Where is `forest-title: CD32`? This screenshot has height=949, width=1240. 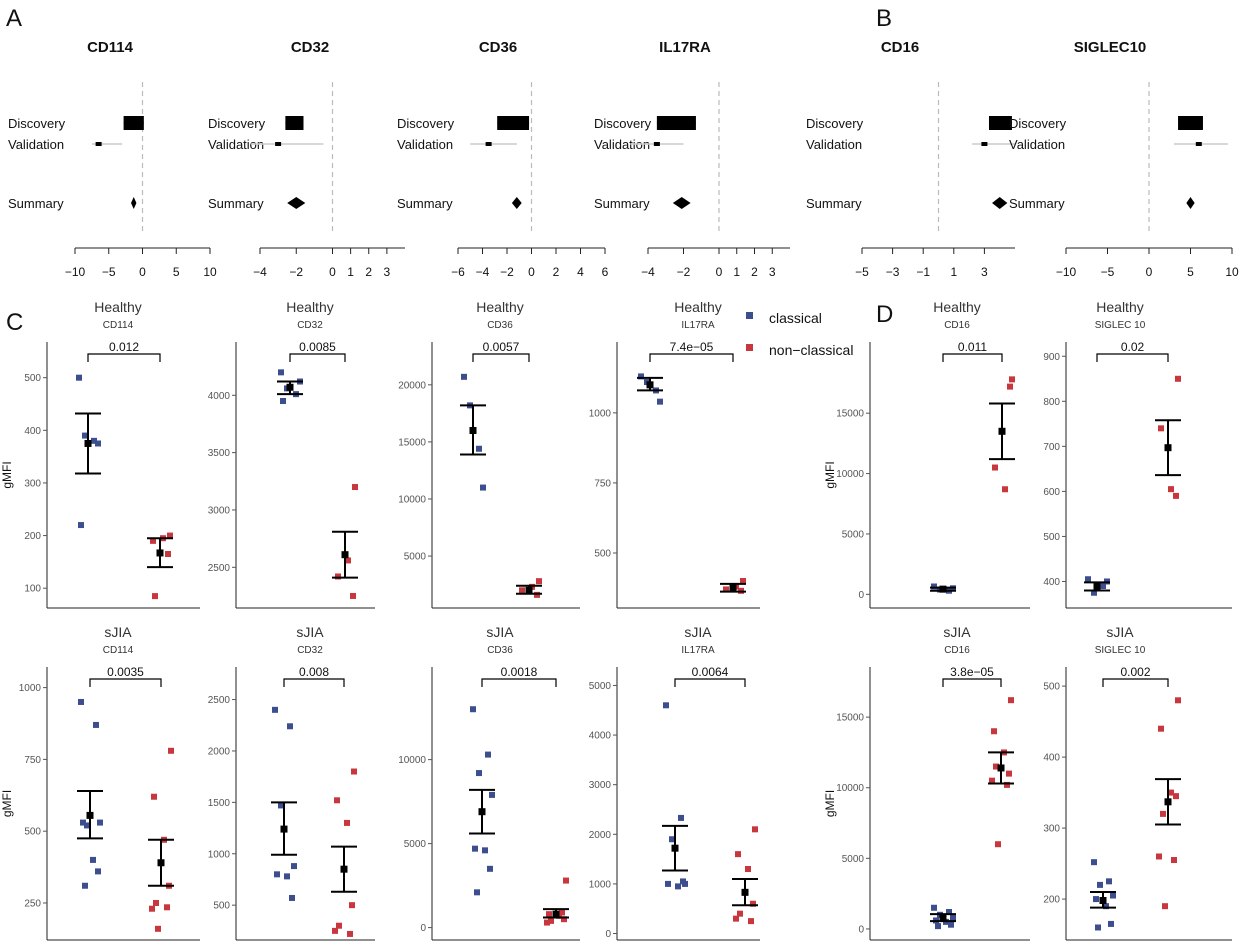 forest-title: CD32 is located at coordinates (310, 47).